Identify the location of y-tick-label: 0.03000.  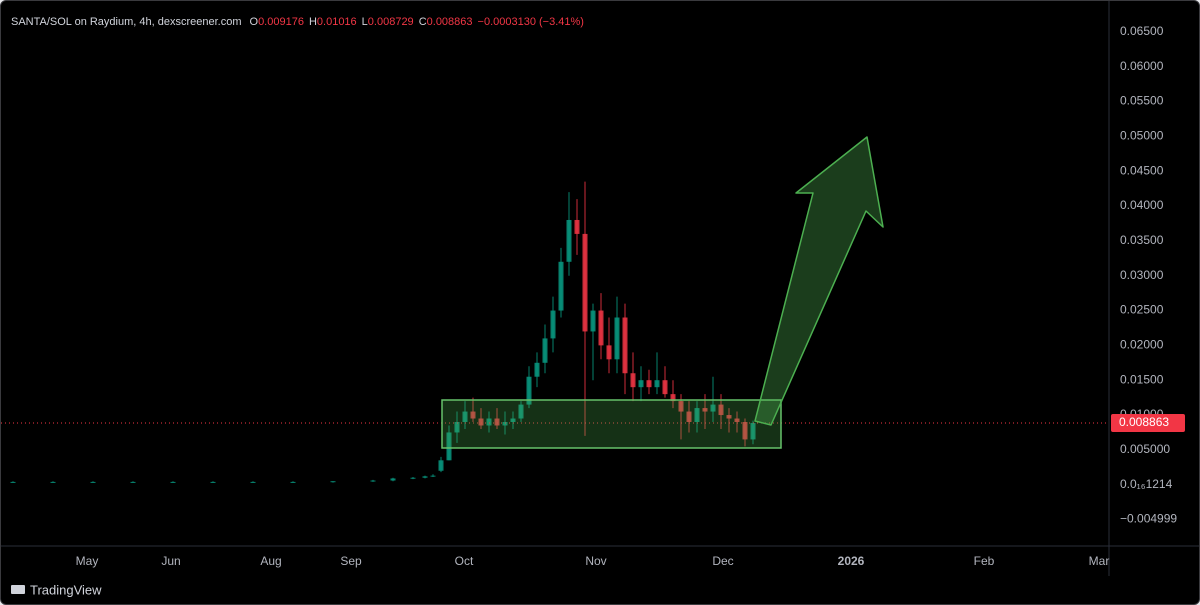
(1142, 275).